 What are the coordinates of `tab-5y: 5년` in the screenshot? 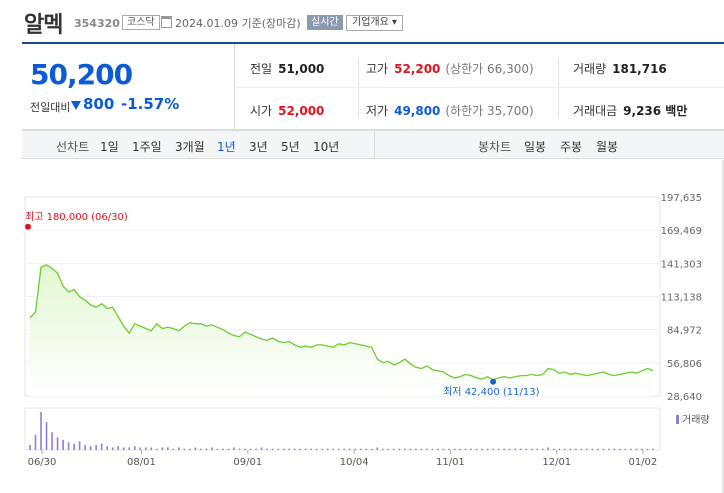 It's located at (290, 147).